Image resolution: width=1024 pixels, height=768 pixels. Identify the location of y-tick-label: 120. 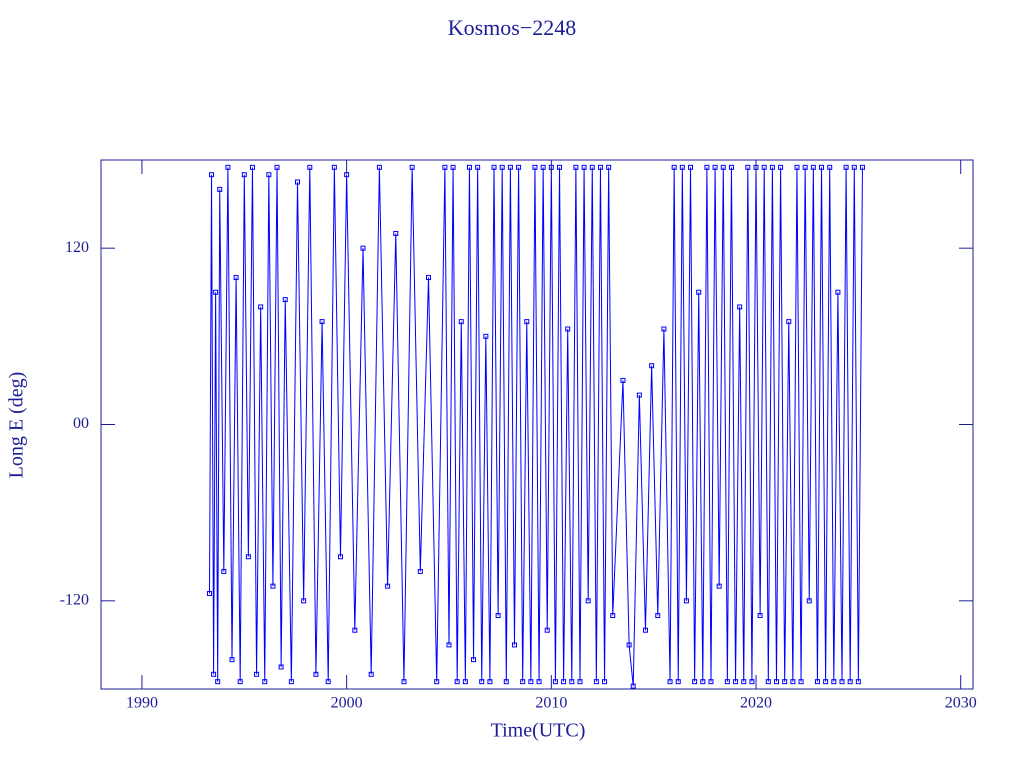
(77, 247).